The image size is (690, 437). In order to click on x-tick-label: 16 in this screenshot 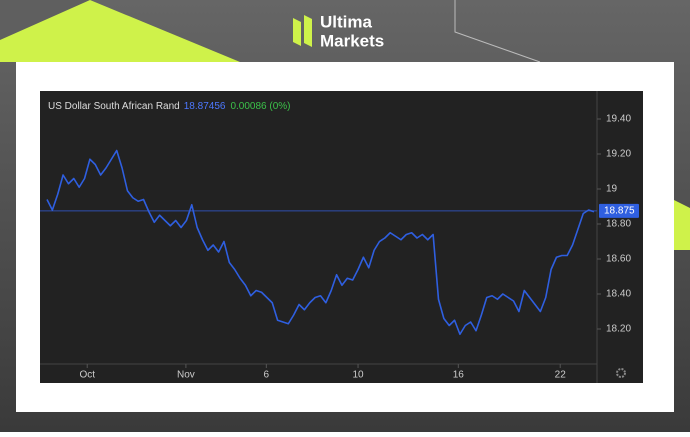, I will do `click(459, 375)`.